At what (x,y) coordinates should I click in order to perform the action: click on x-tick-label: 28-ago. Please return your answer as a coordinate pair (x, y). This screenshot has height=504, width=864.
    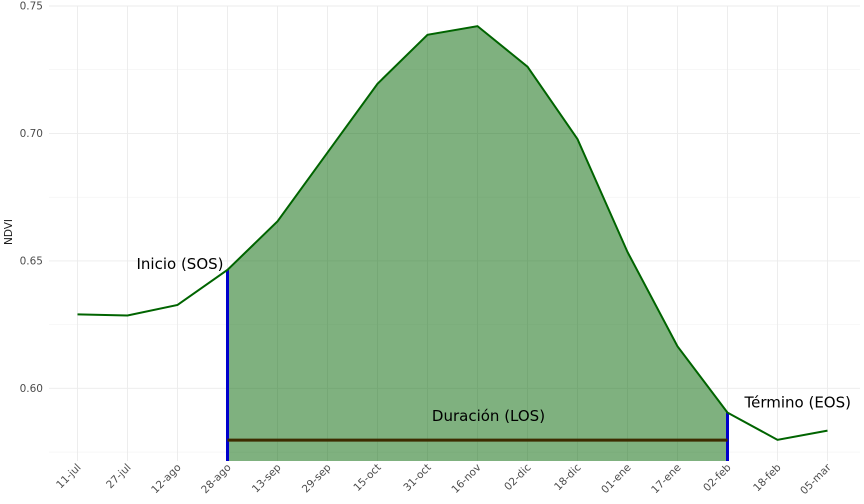
    Looking at the image, I should click on (216, 479).